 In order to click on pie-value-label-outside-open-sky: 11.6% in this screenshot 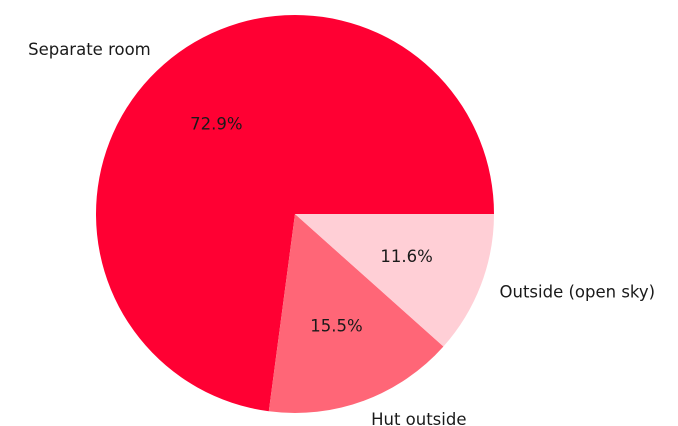, I will do `click(406, 256)`.